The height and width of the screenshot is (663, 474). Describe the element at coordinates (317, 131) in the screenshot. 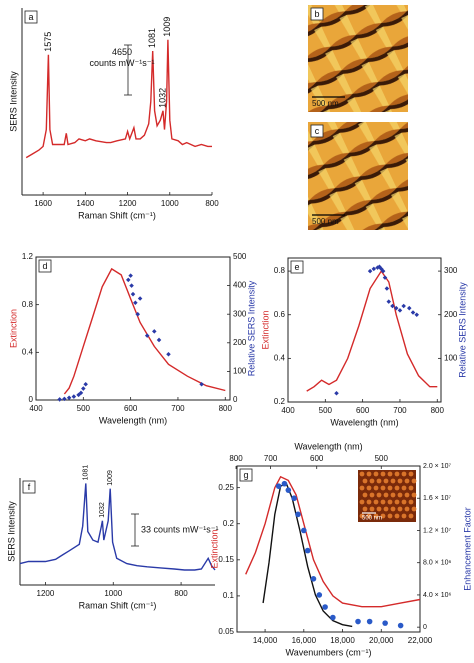

I see `panel-label: c` at that location.